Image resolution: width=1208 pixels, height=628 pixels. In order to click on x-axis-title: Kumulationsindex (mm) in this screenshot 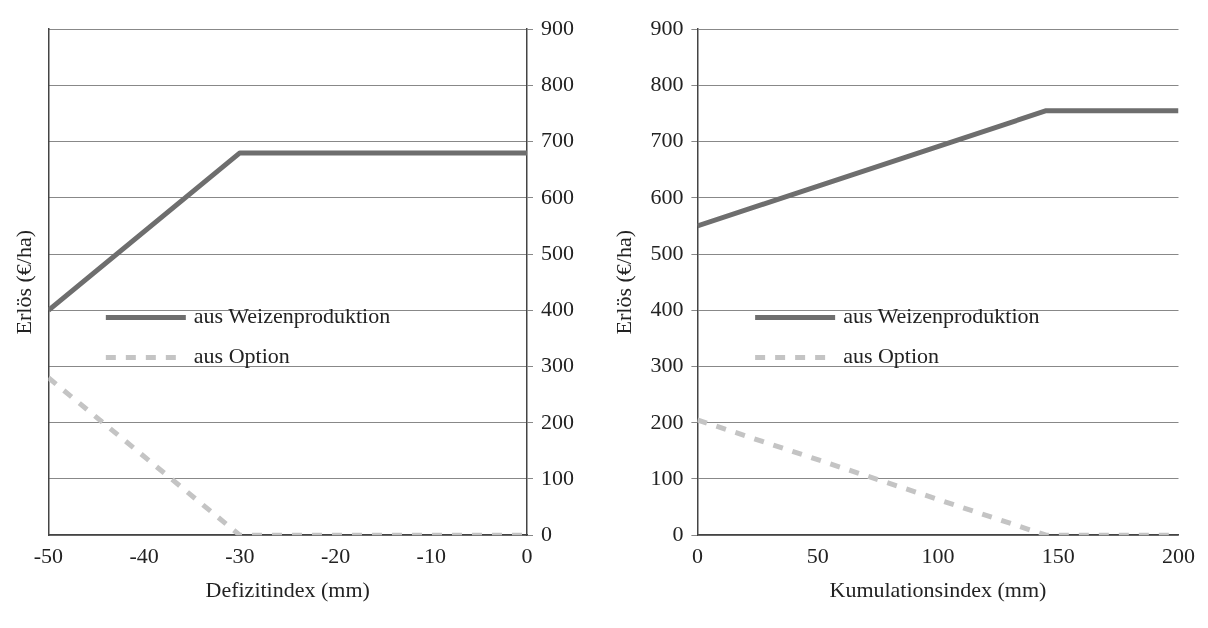, I will do `click(938, 589)`.